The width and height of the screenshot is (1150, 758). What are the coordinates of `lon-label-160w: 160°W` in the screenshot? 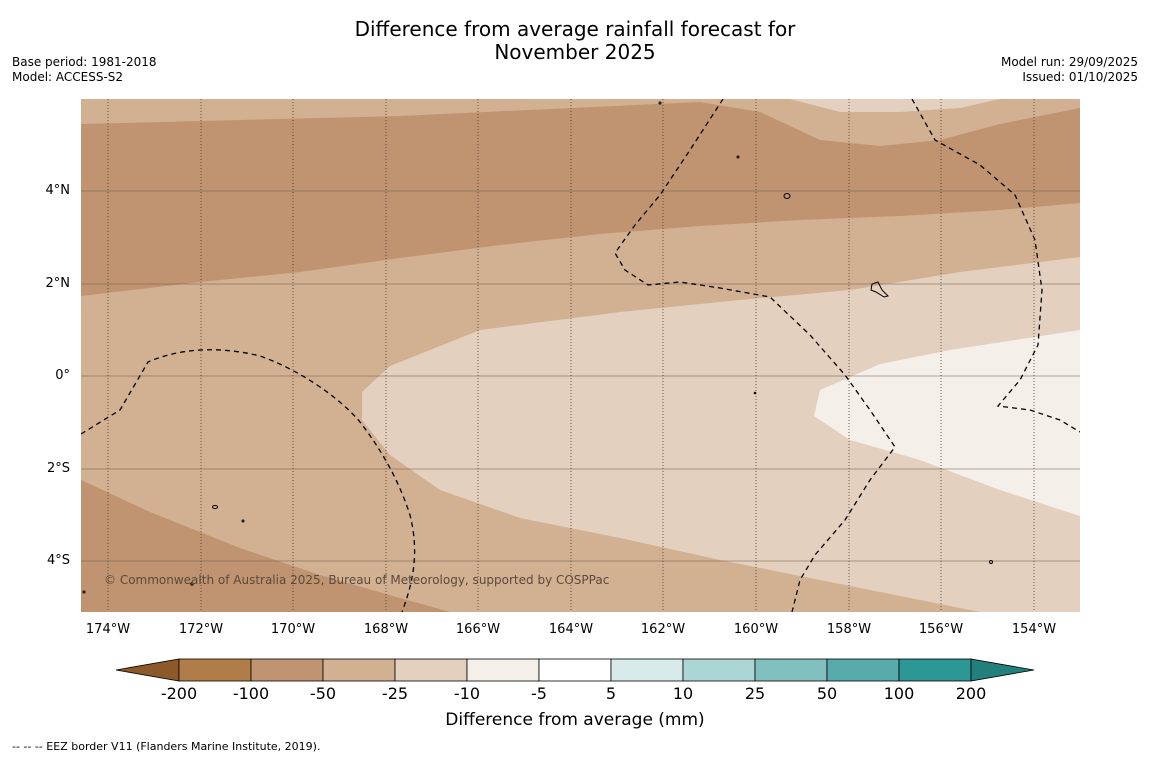 It's located at (756, 629).